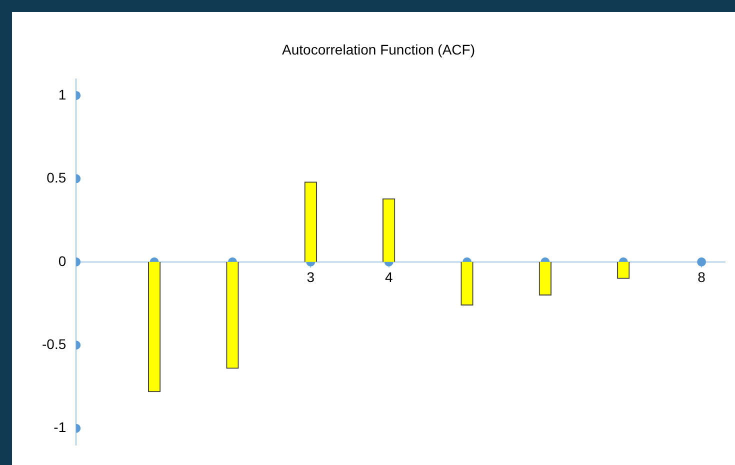  What do you see at coordinates (60, 427) in the screenshot?
I see `y-tick-label: -1` at bounding box center [60, 427].